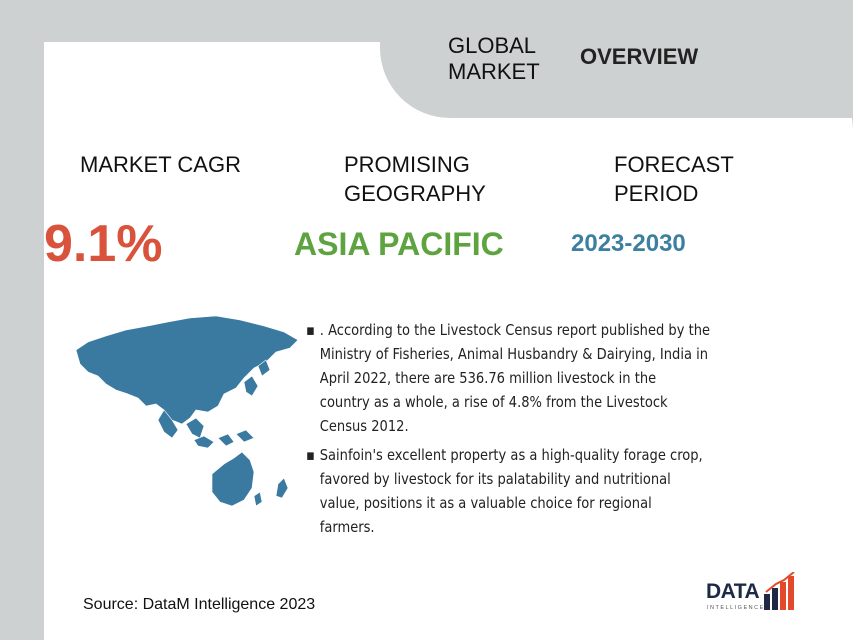 The height and width of the screenshot is (640, 853). I want to click on header-tab, so click(616, 59).